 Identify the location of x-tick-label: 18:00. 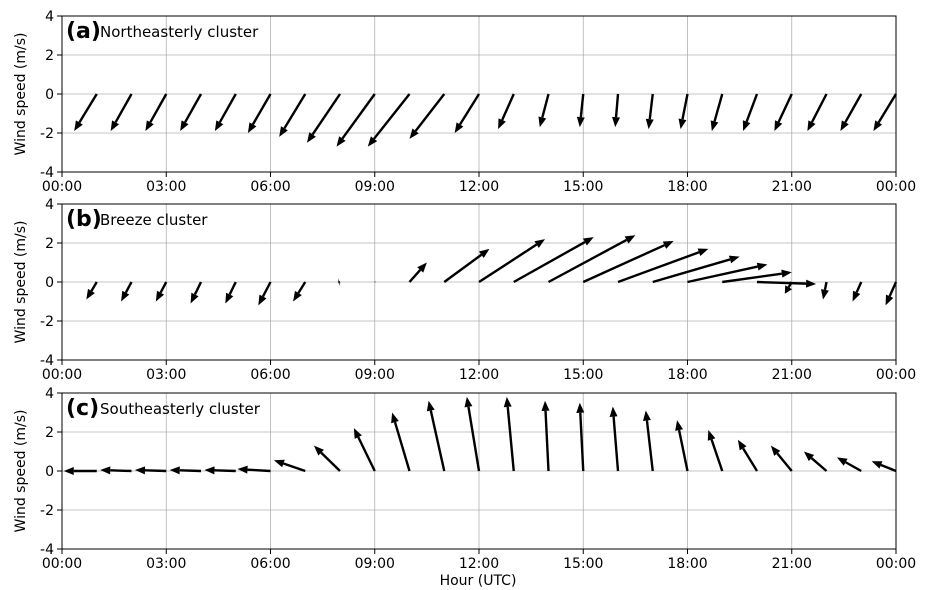
(687, 187).